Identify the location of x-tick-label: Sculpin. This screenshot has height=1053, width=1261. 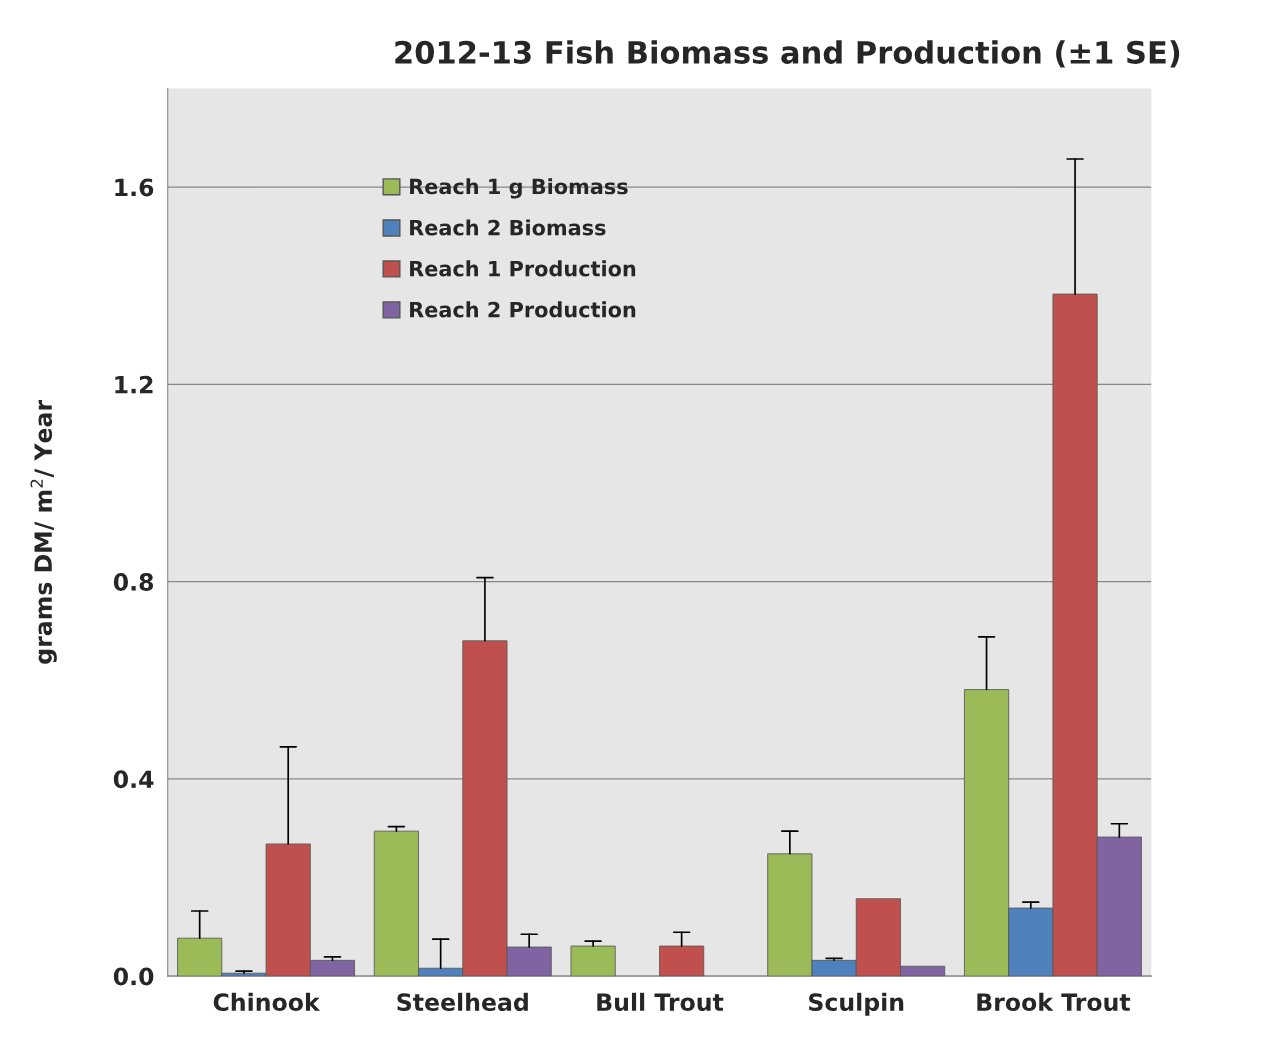
(856, 1004).